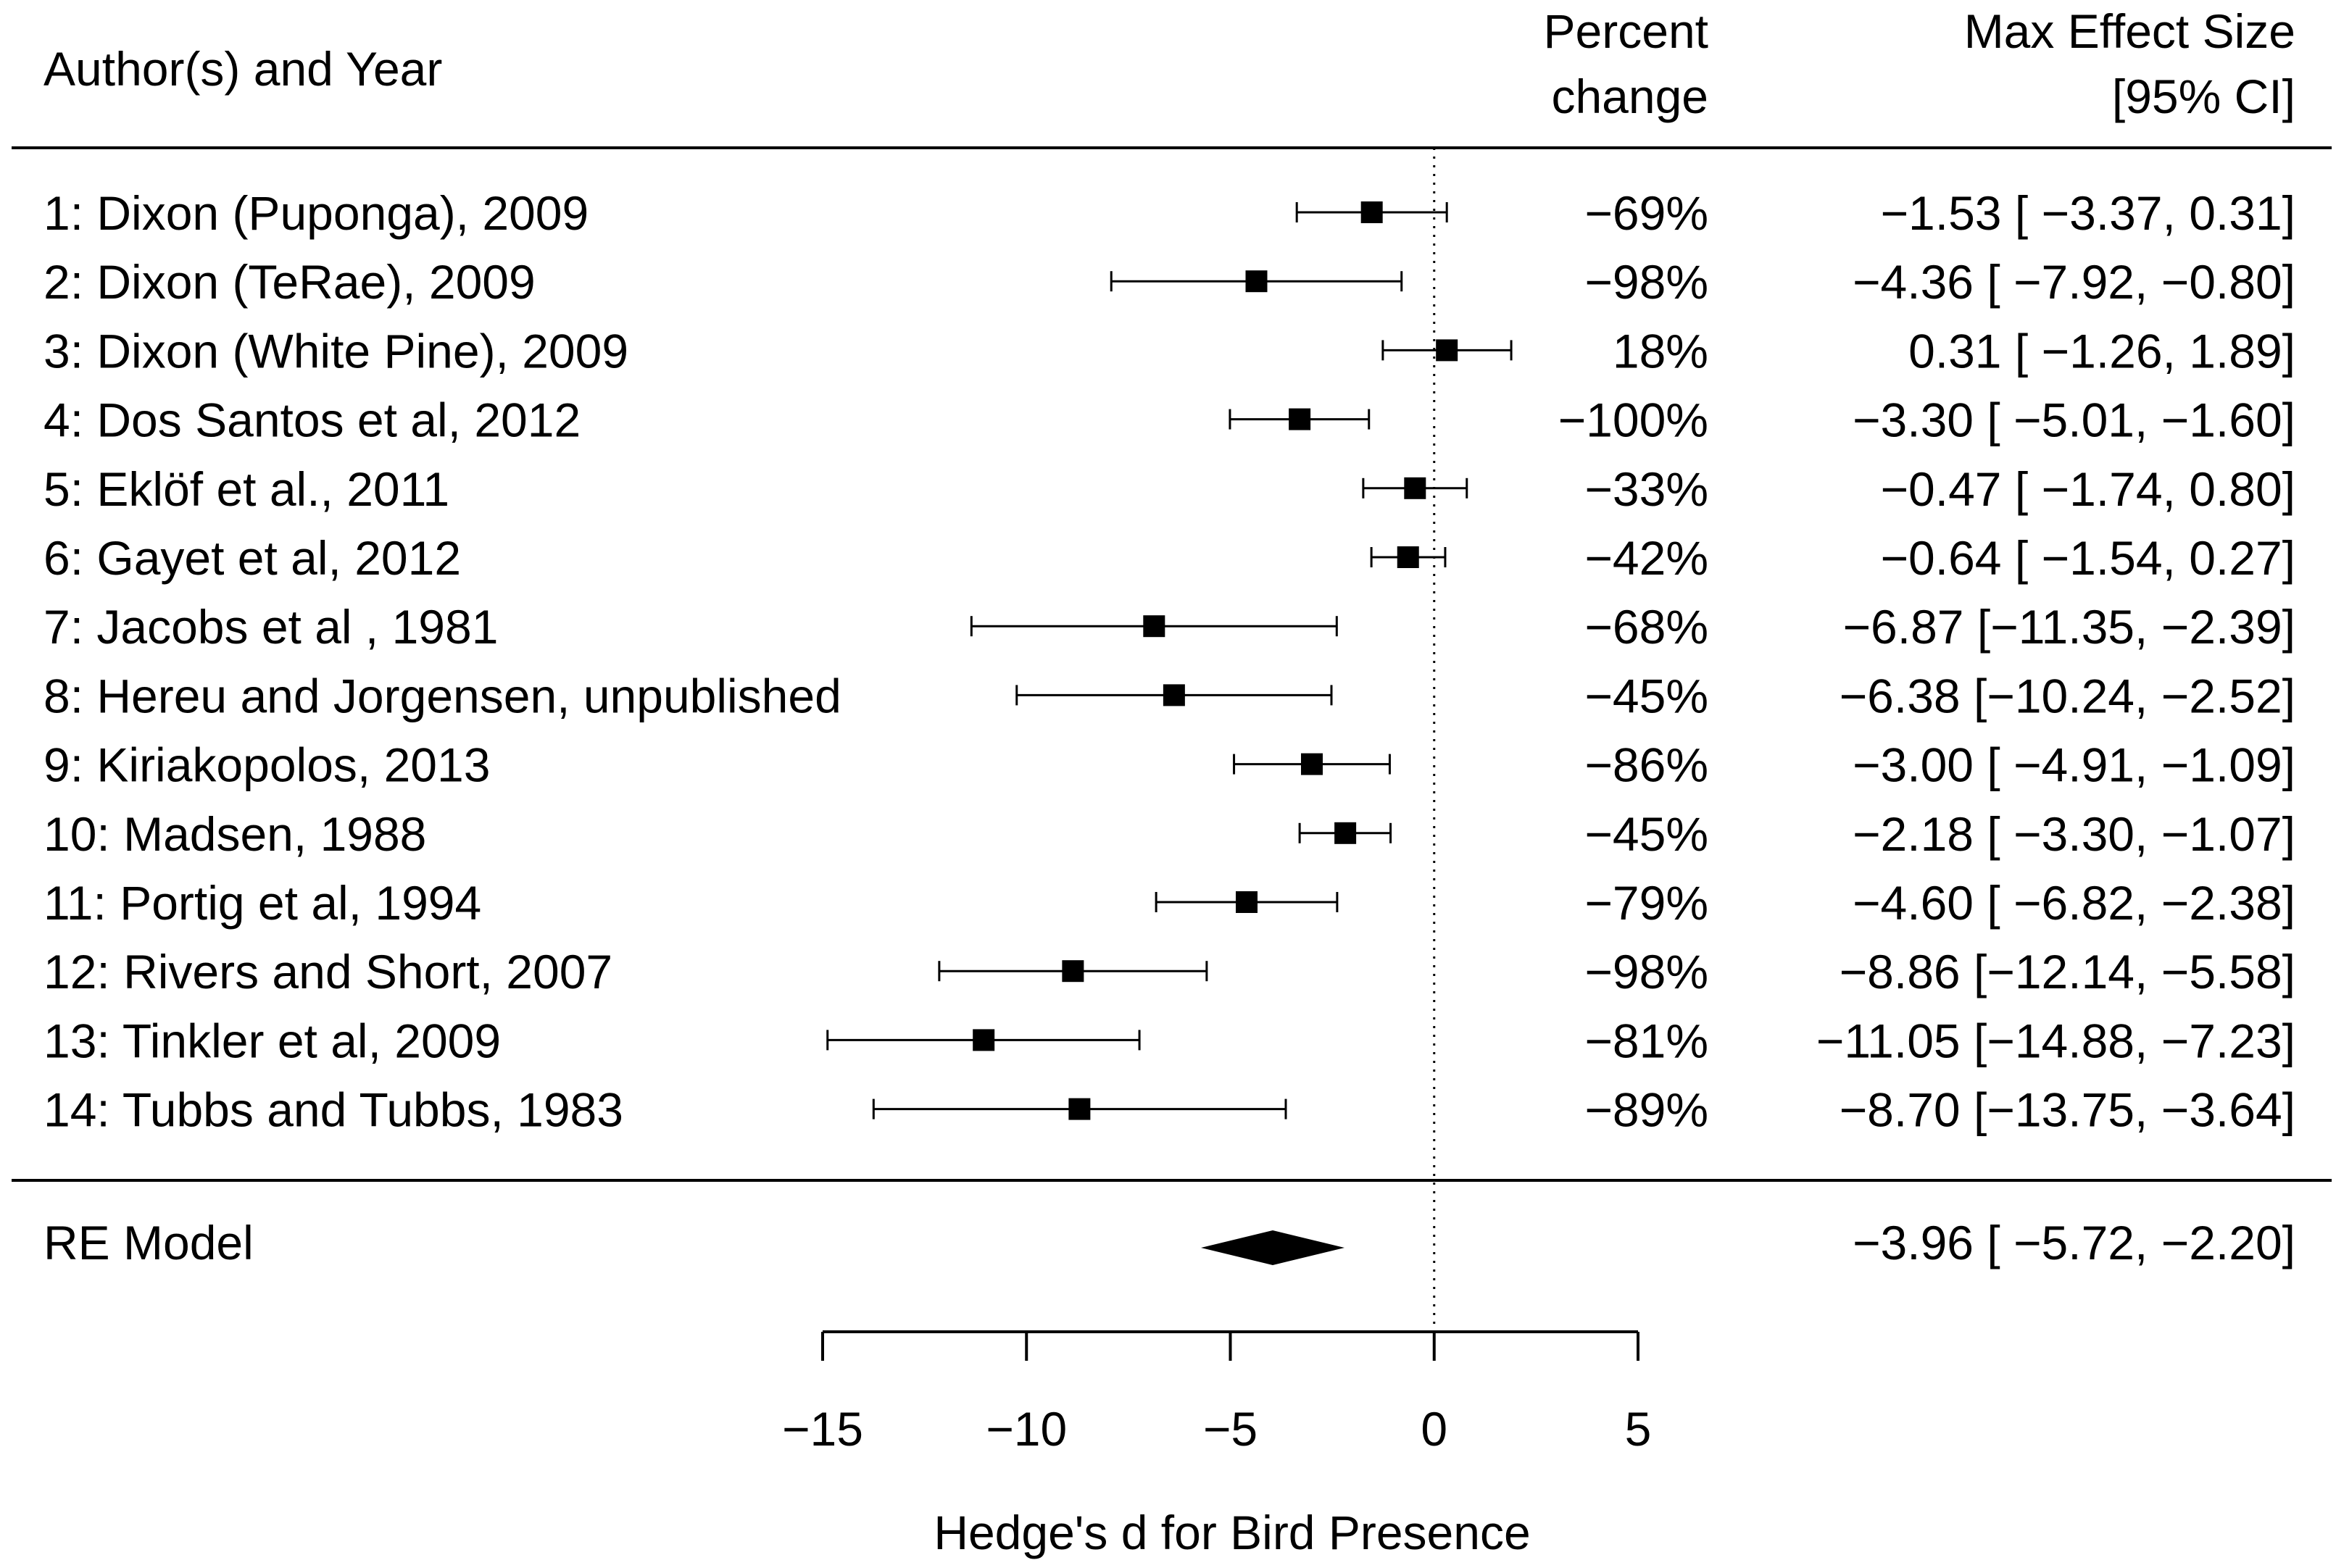  What do you see at coordinates (2074, 282) in the screenshot?
I see `effect-size-ci: −4.36 [ −7.92, −0.80]` at bounding box center [2074, 282].